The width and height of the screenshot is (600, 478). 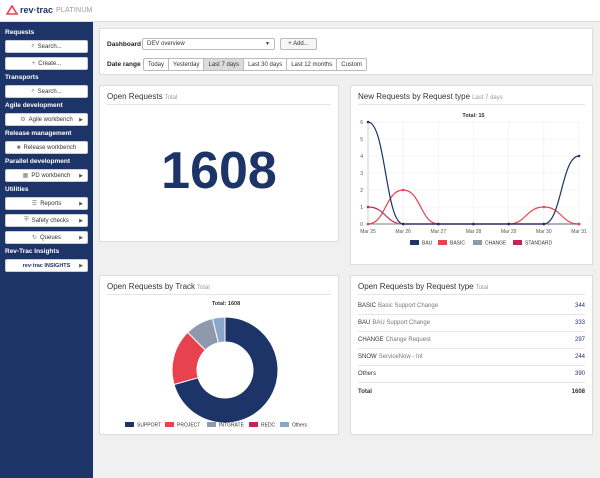 What do you see at coordinates (268, 426) in the screenshot?
I see `legend-label: REDC` at bounding box center [268, 426].